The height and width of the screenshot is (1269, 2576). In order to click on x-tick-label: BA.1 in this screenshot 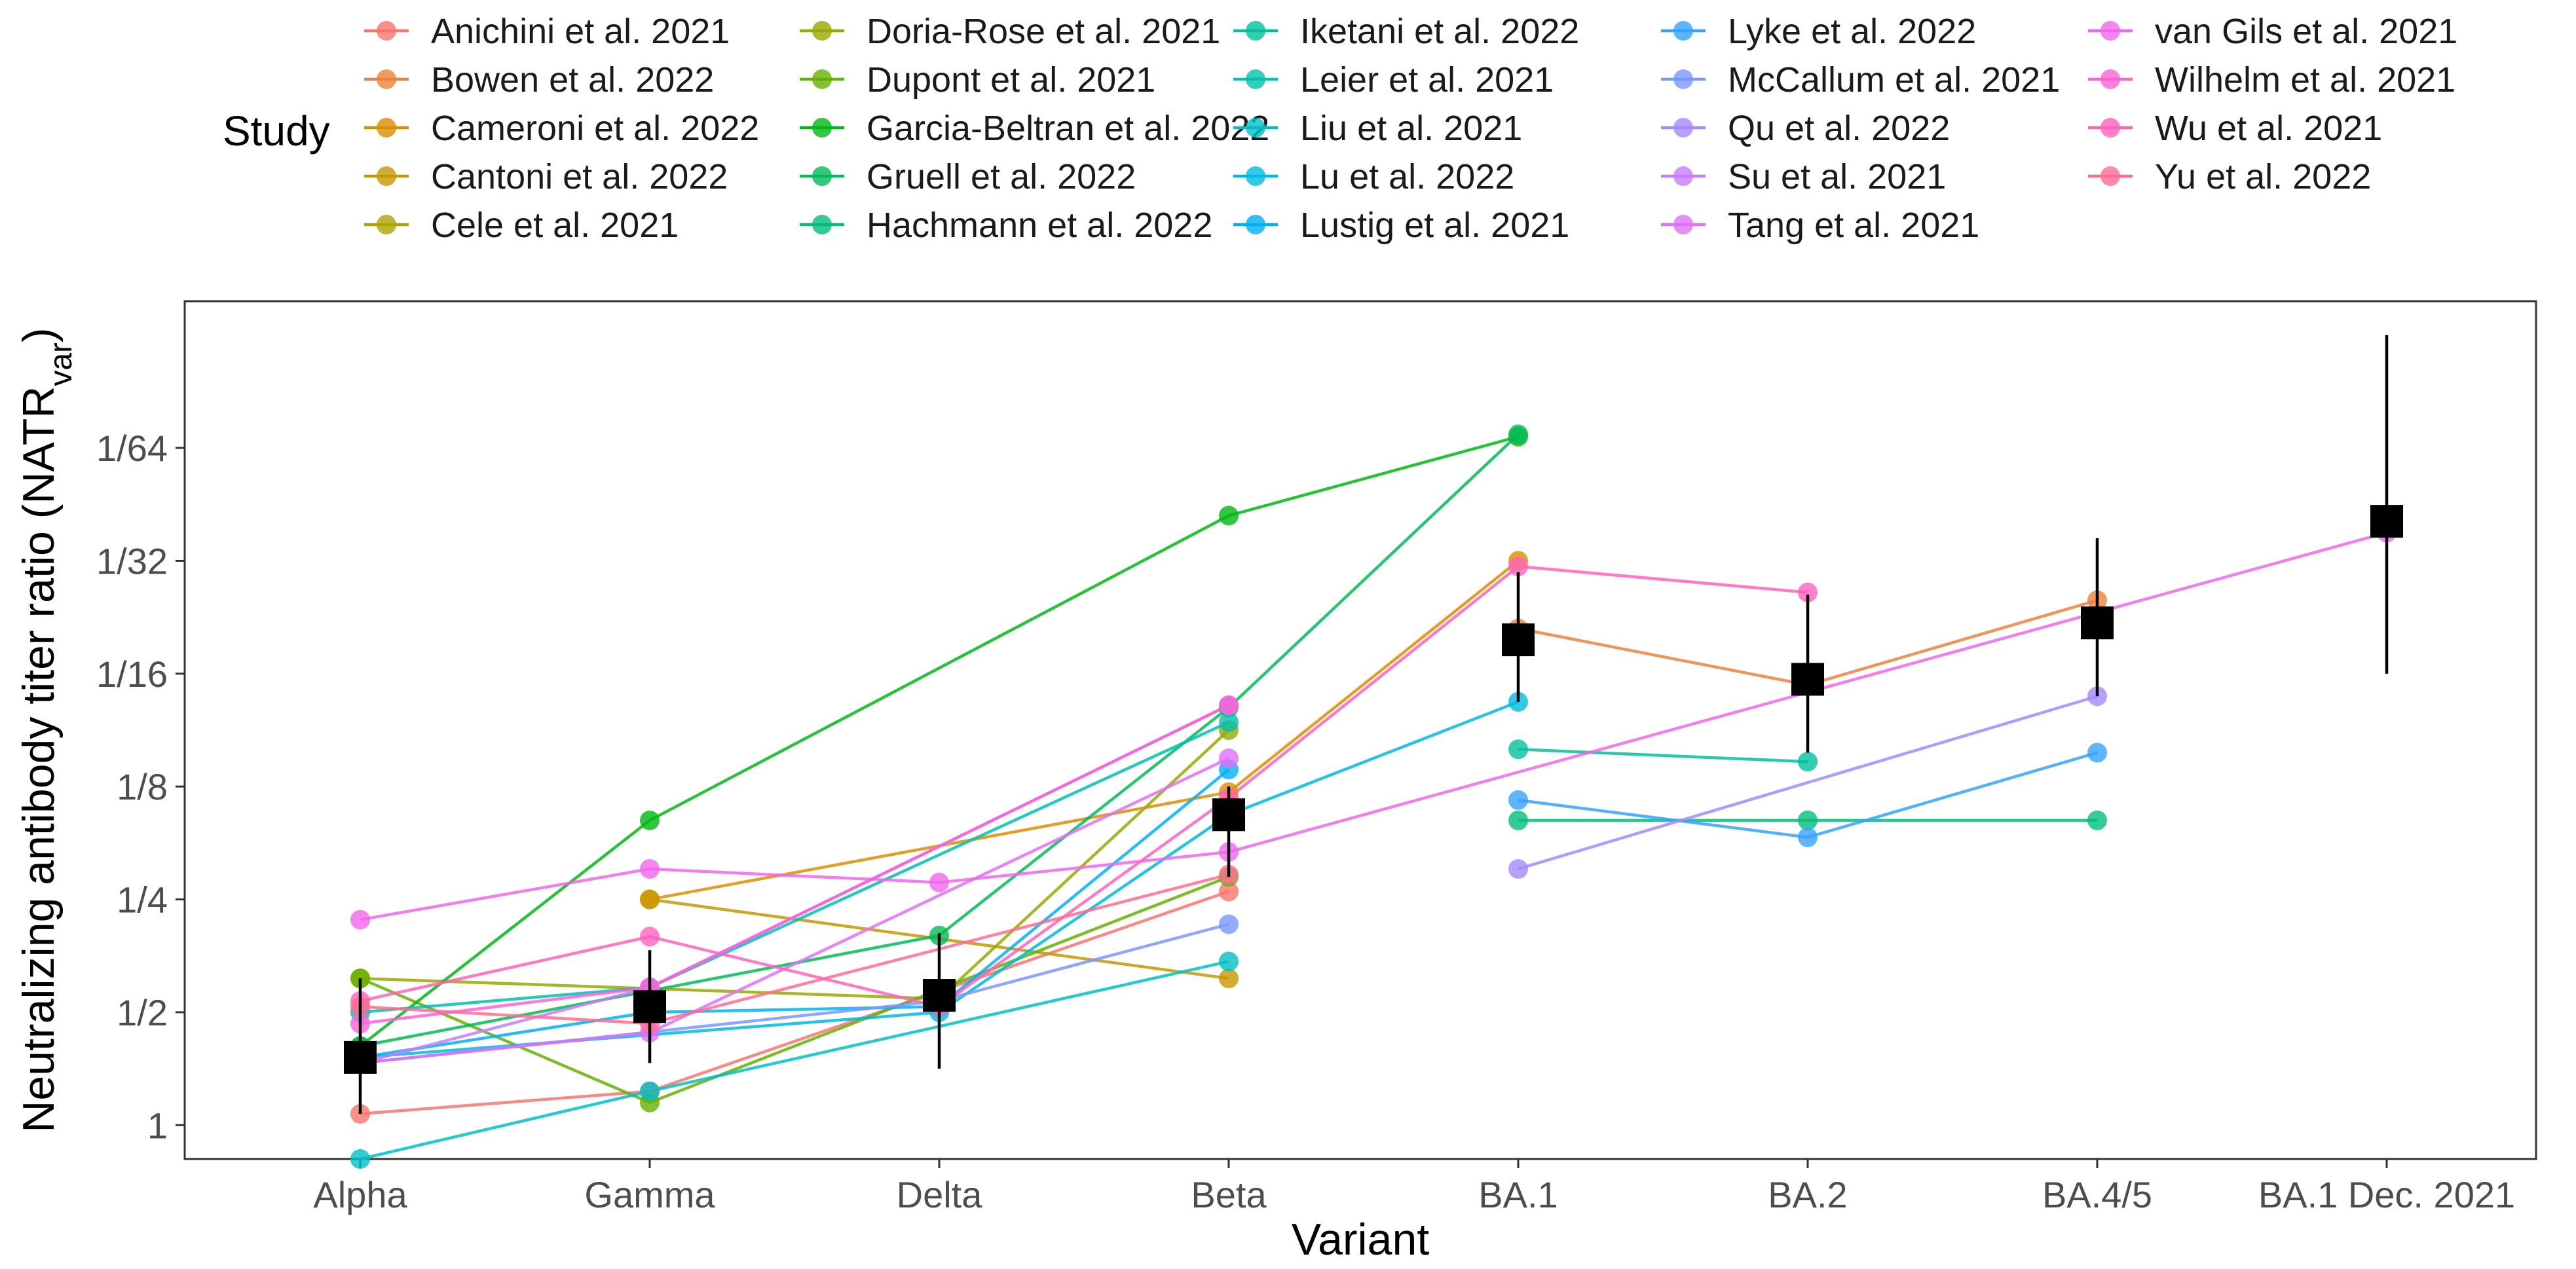, I will do `click(1518, 1194)`.